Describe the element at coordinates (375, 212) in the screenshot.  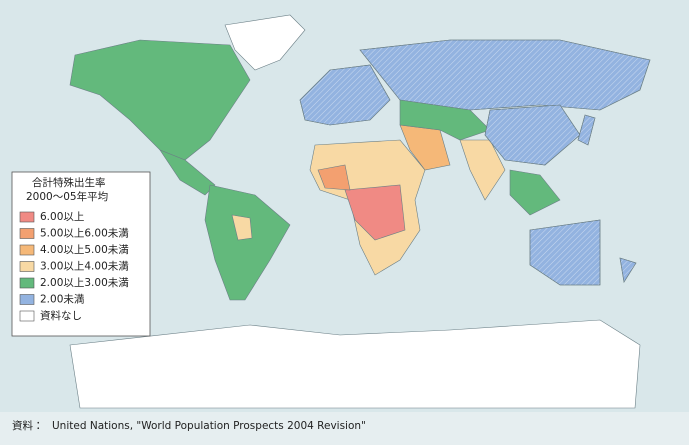
I see `central-africa` at that location.